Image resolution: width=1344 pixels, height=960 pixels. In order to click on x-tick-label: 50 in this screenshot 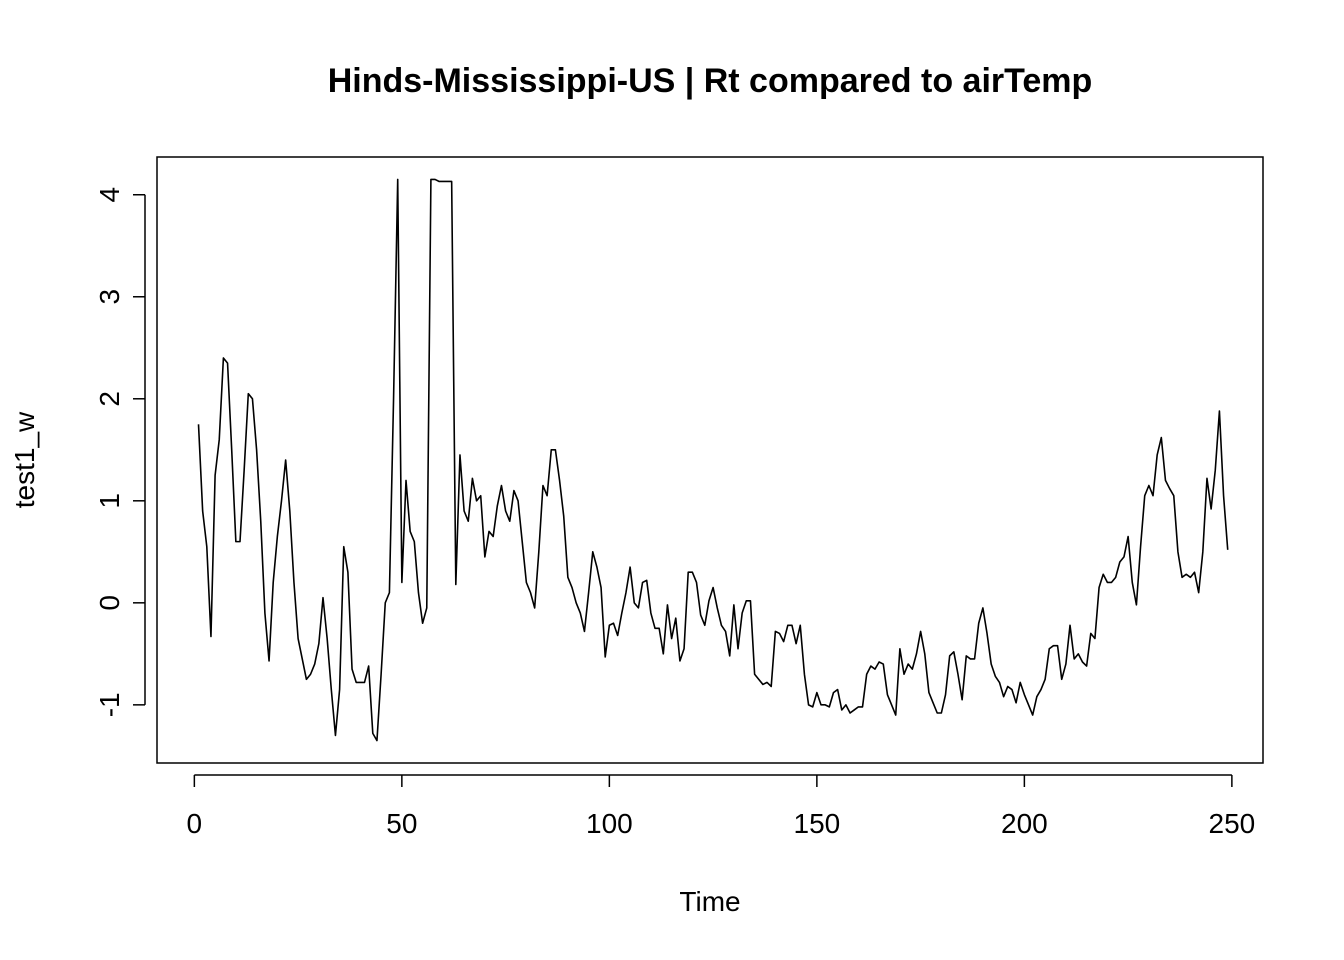, I will do `click(401, 823)`.